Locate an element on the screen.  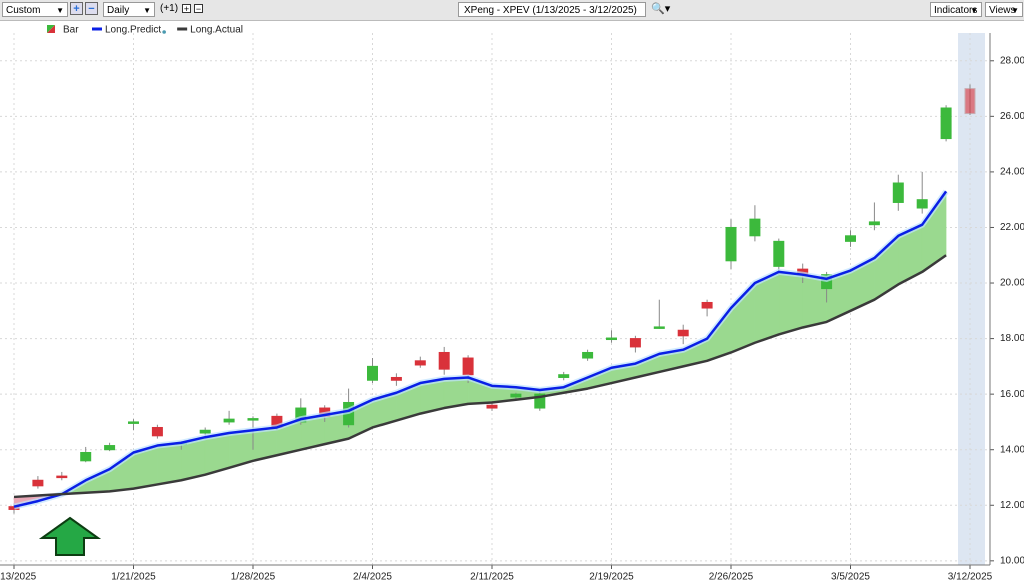
x-tick-label: 2/19/2025 is located at coordinates (611, 577).